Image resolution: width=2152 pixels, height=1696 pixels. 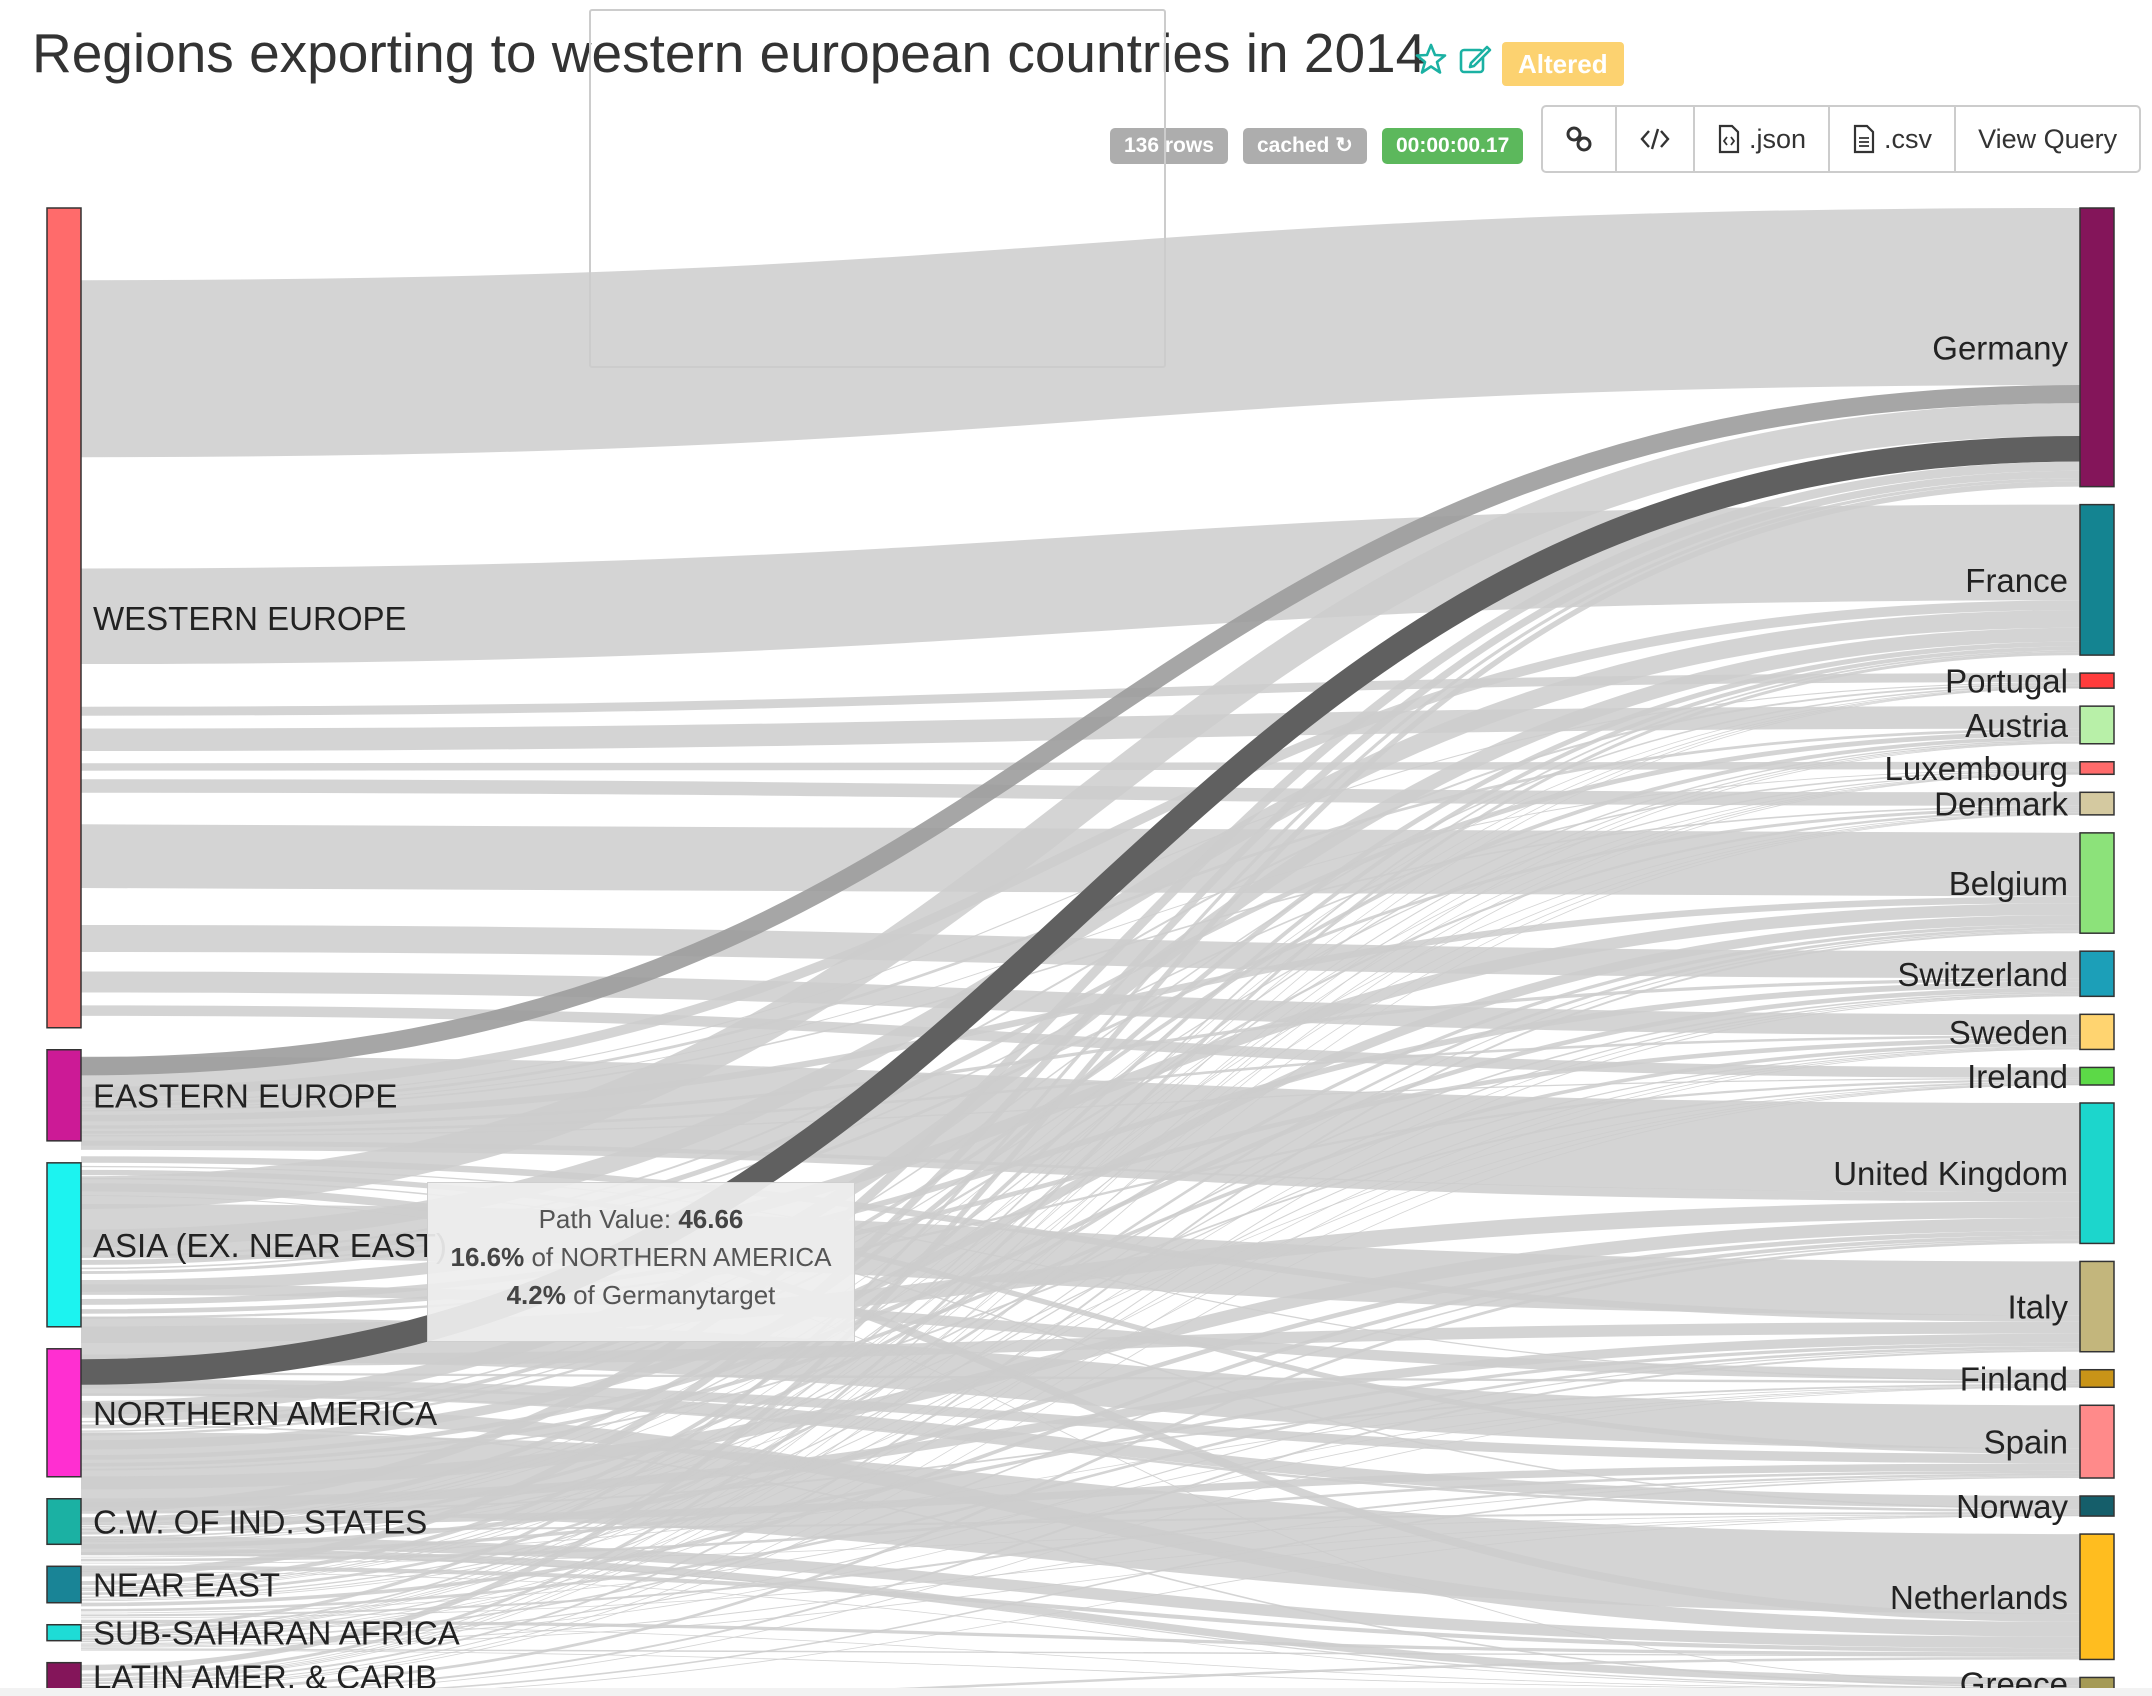 I want to click on sankey-link-northern-america-to-spain, so click(x=1080, y=1494).